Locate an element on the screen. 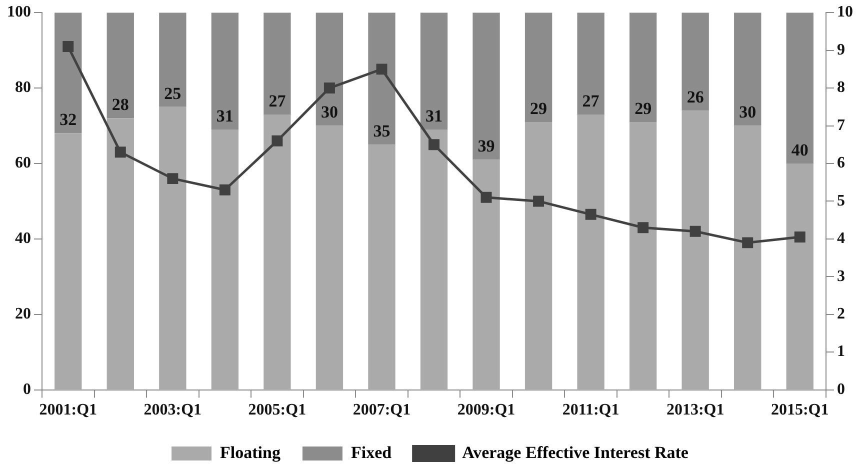 This screenshot has width=860, height=472. data-label: 25 is located at coordinates (173, 93).